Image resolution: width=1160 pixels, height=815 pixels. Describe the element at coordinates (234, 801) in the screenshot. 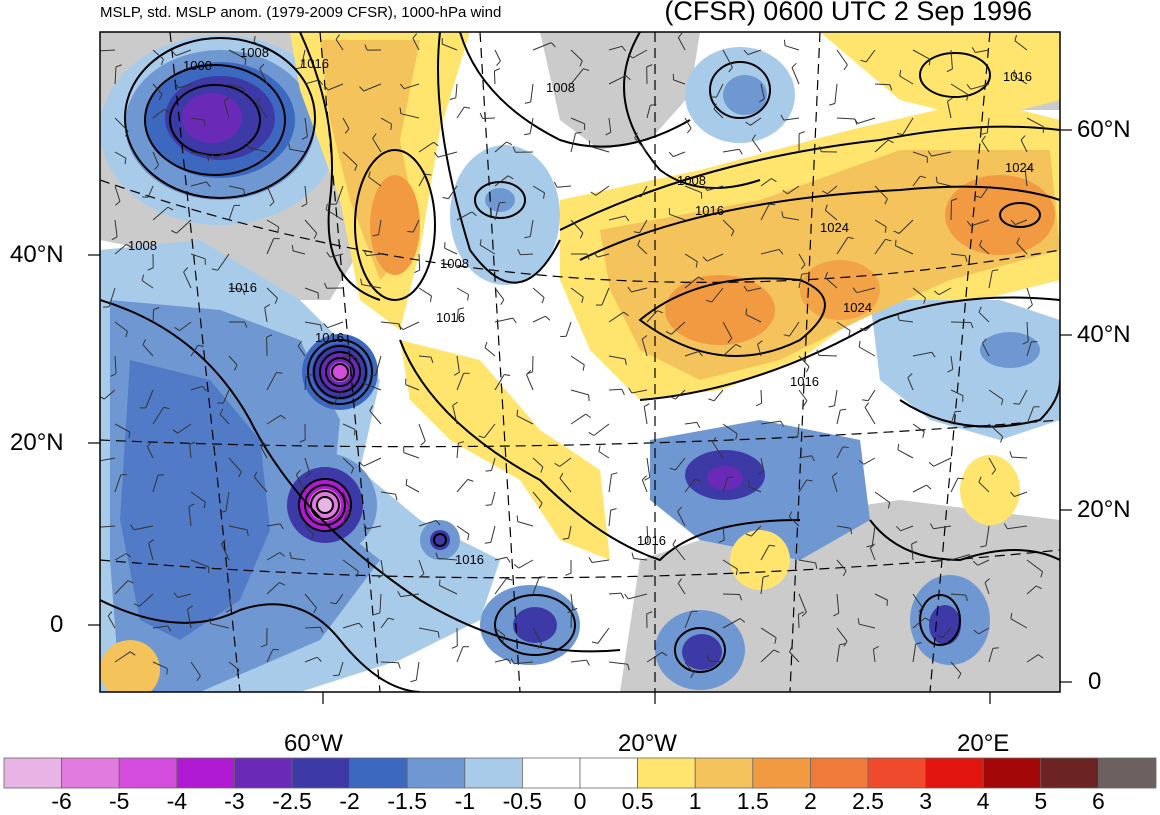

I see `colorbar-tick-label: -3` at that location.